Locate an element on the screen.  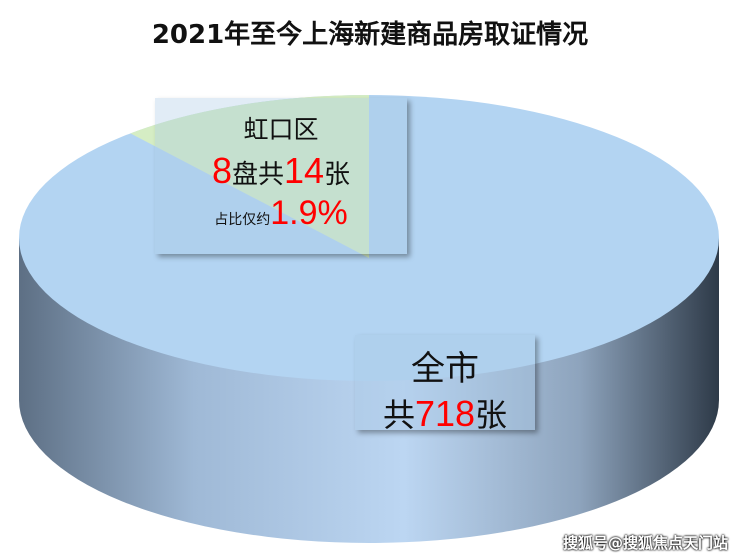
hongkou-share-prefix: 占比仅约 is located at coordinates (242, 220).